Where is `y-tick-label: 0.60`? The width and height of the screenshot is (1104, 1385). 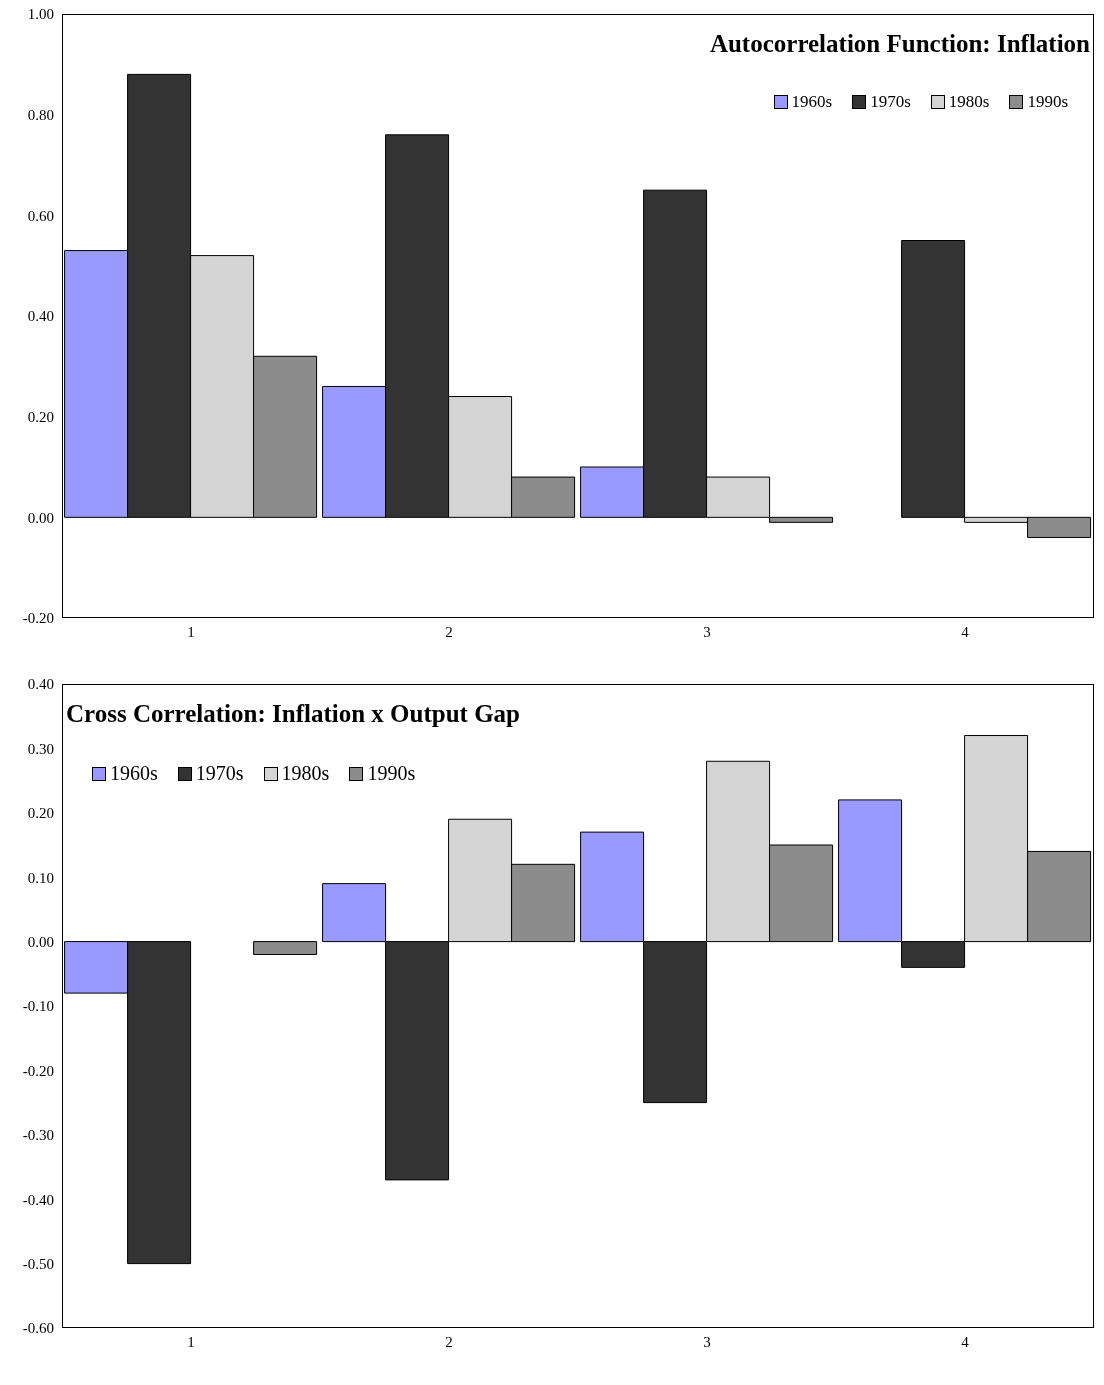 y-tick-label: 0.60 is located at coordinates (40, 215).